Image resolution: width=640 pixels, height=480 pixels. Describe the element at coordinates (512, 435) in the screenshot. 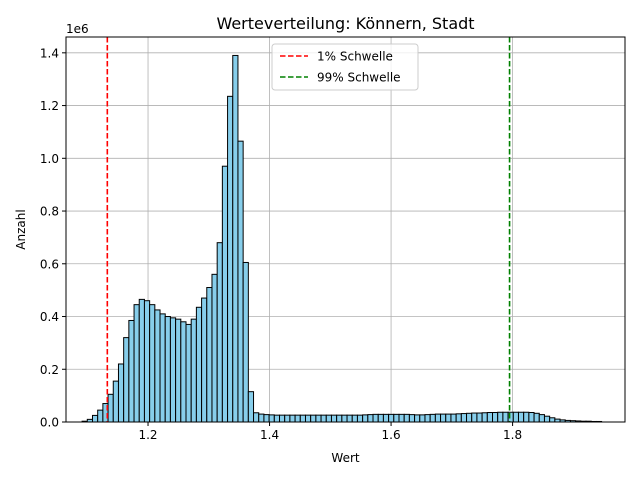

I see `x-tick-label: 1.8` at that location.